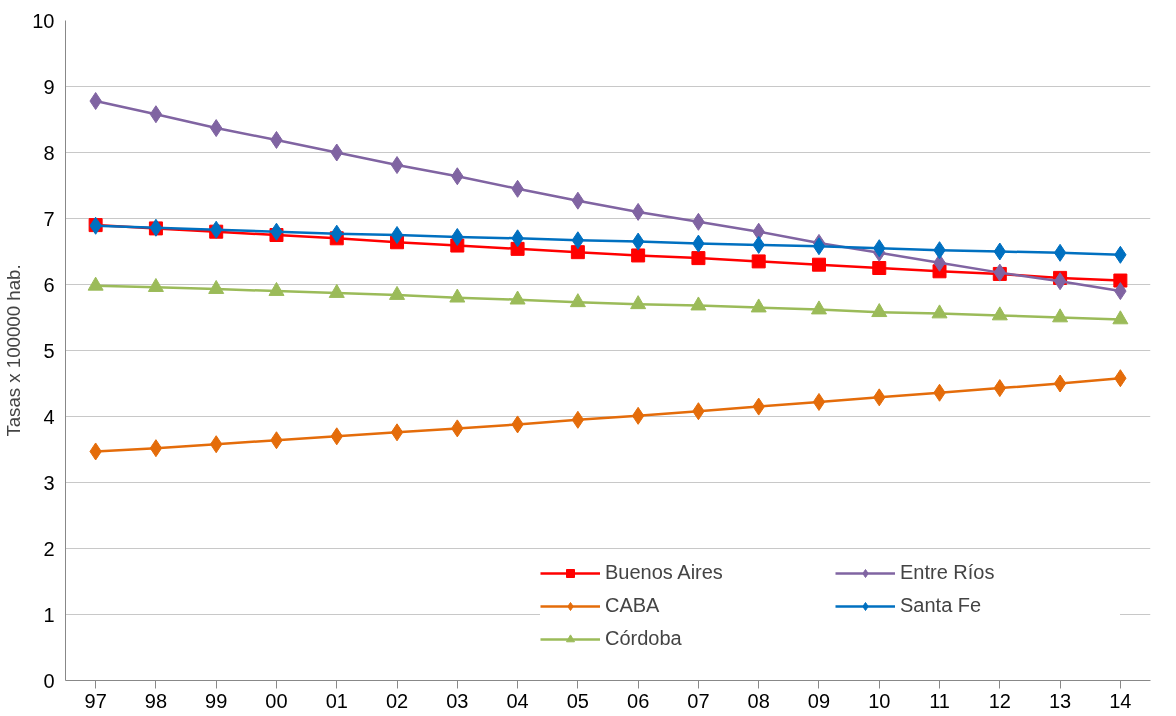 The width and height of the screenshot is (1176, 716). Describe the element at coordinates (49, 482) in the screenshot. I see `y-tick-label: 3` at that location.